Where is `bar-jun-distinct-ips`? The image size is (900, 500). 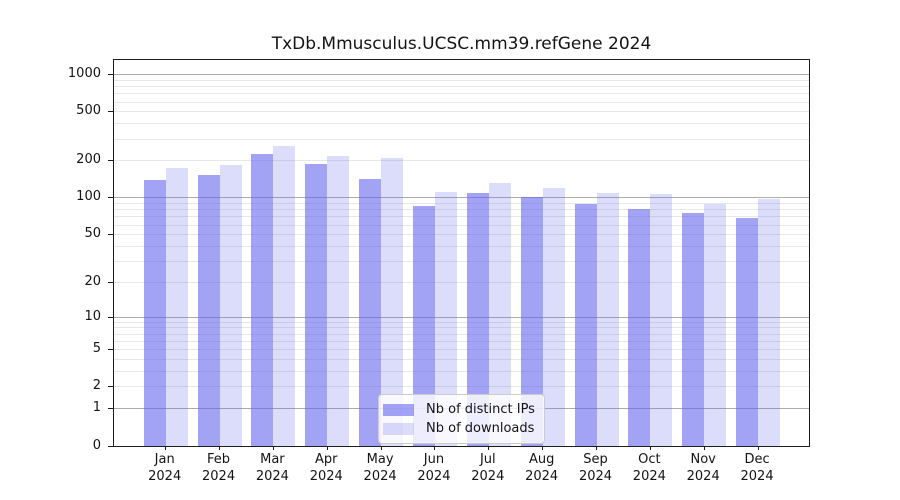
bar-jun-distinct-ips is located at coordinates (423, 326).